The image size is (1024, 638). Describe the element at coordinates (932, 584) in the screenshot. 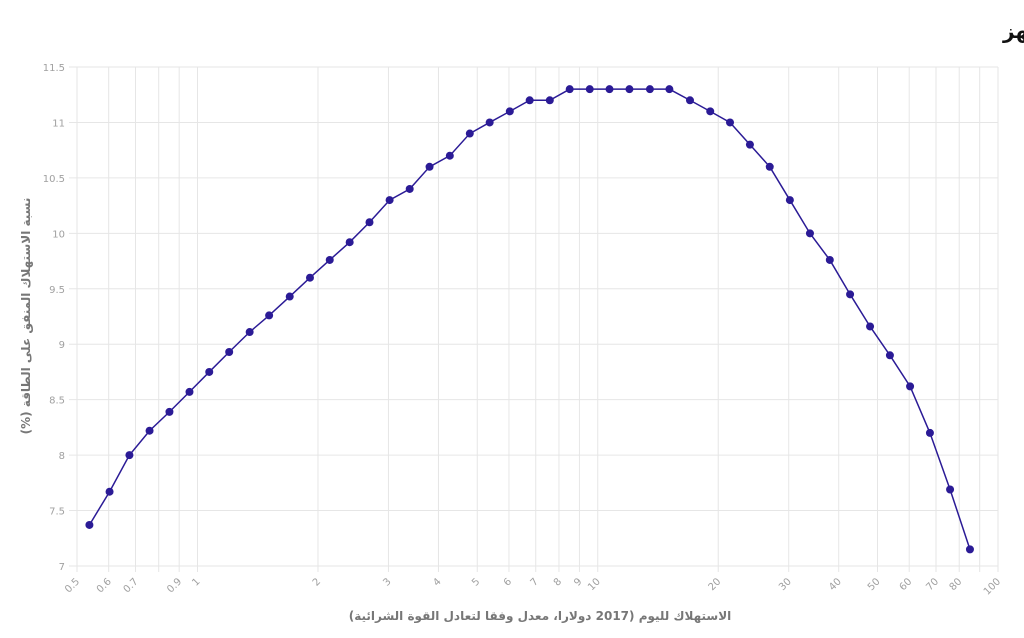

I see `x-tick-label: 70` at that location.